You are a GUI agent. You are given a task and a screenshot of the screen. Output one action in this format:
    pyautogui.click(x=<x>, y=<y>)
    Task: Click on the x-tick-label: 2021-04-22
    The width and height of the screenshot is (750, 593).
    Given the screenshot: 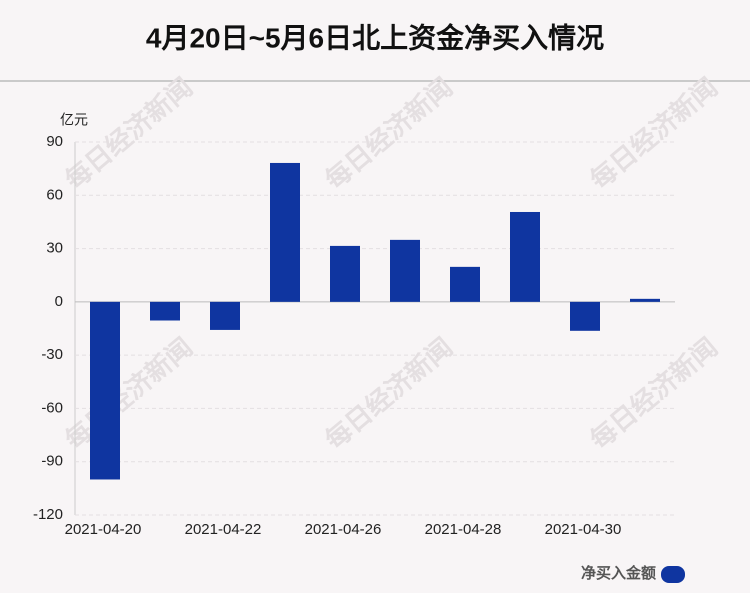 What is the action you would take?
    pyautogui.click(x=223, y=529)
    